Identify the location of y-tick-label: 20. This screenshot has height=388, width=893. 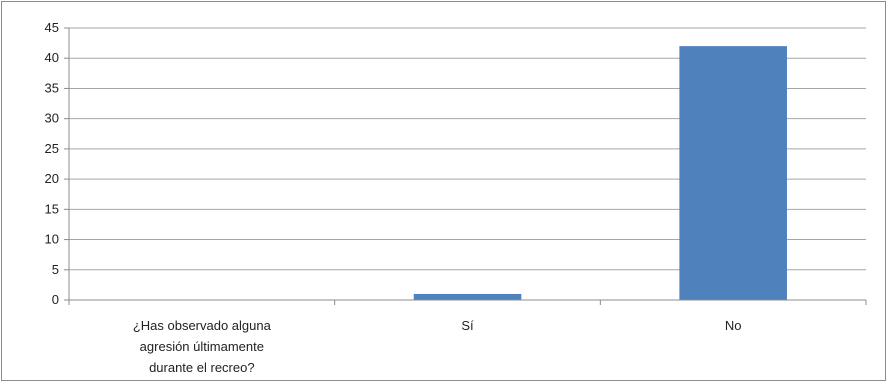
(52, 178).